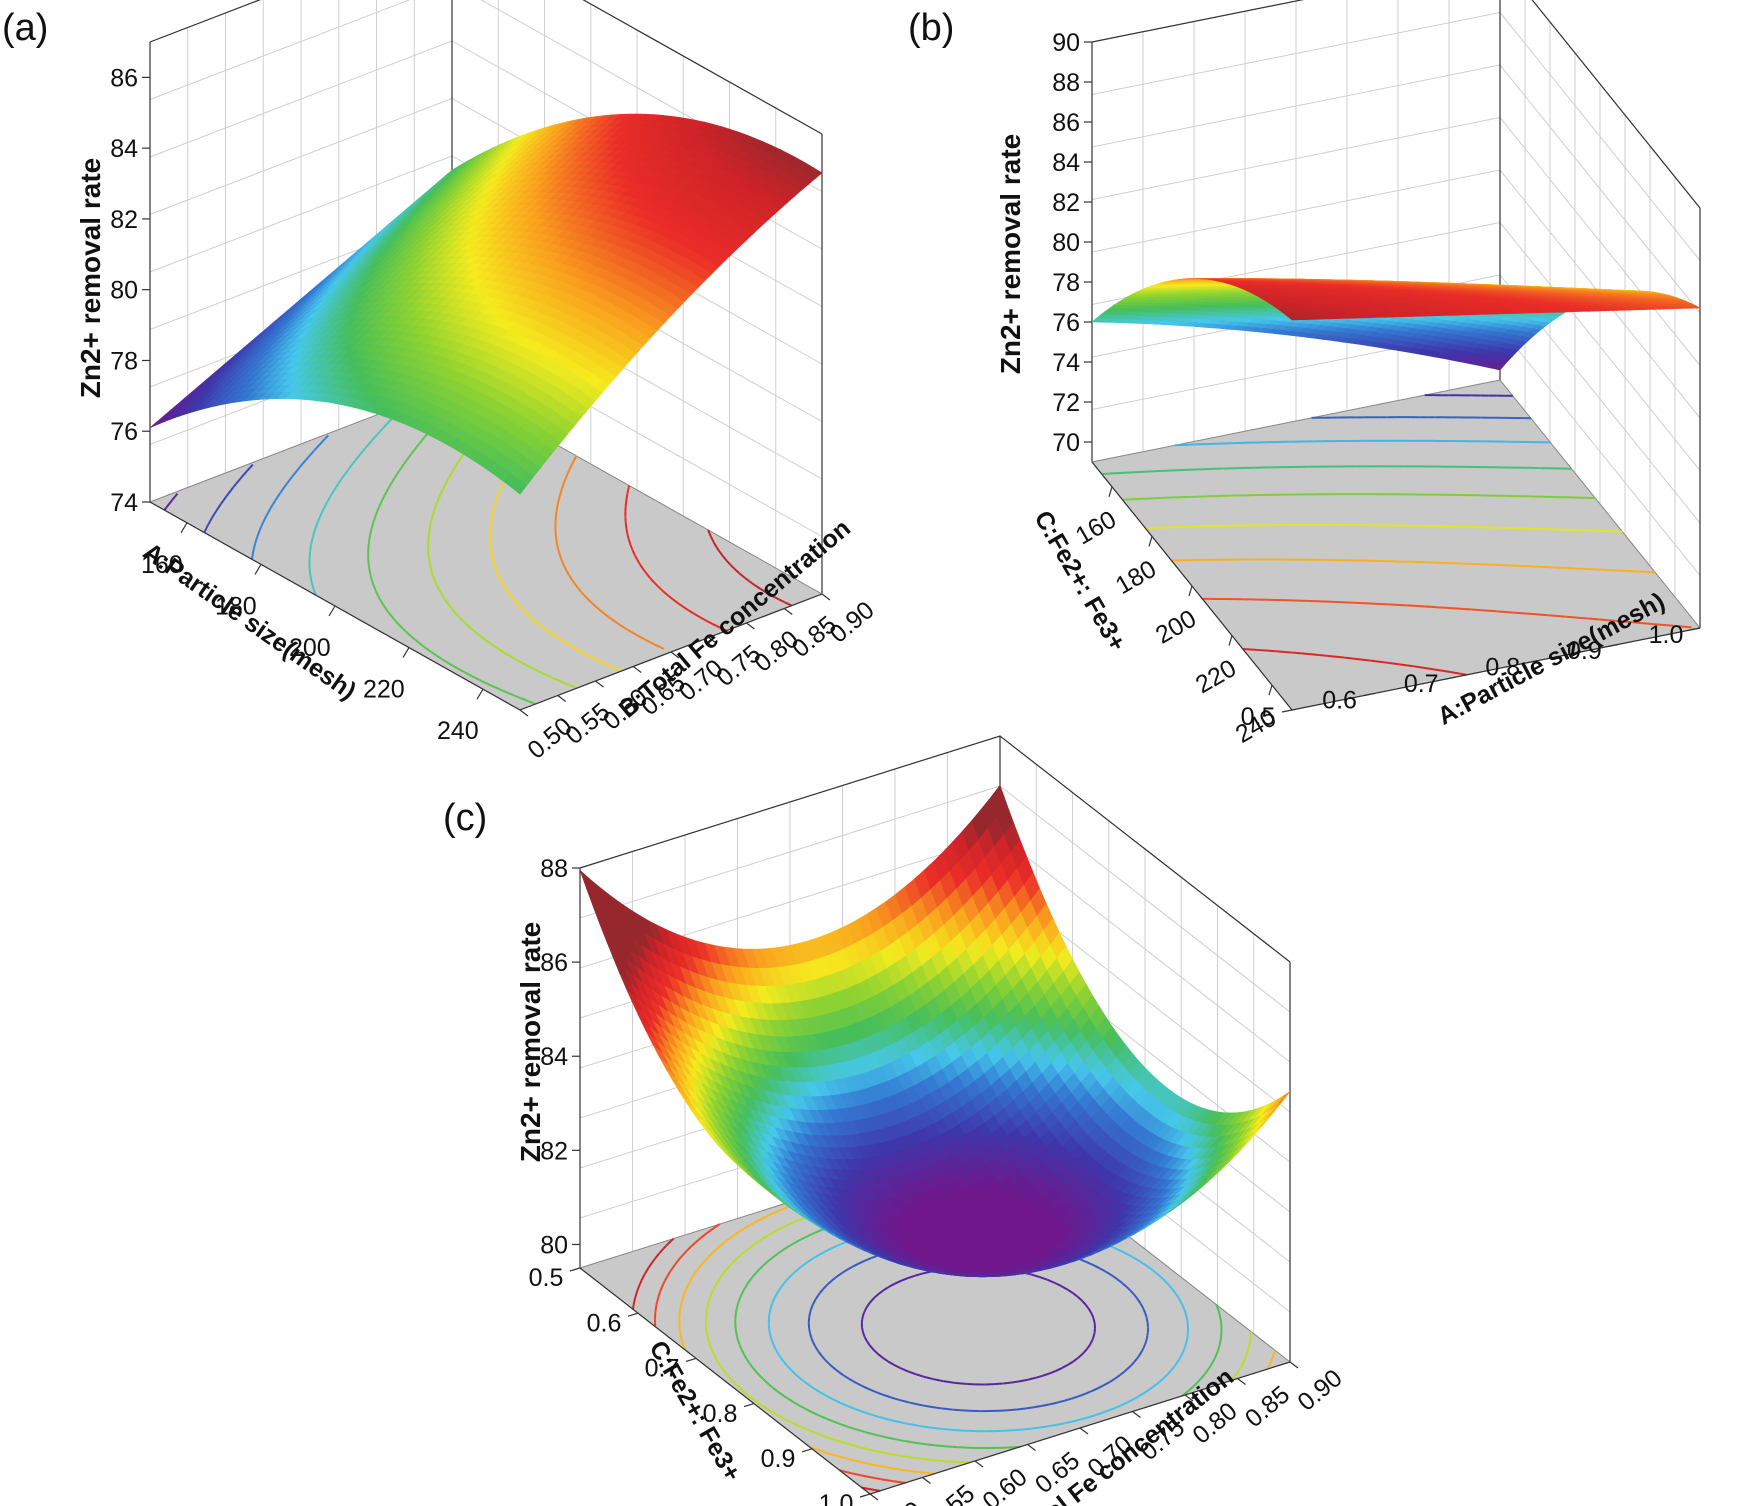  I want to click on y-tick-label: 0.9, so click(1584, 651).